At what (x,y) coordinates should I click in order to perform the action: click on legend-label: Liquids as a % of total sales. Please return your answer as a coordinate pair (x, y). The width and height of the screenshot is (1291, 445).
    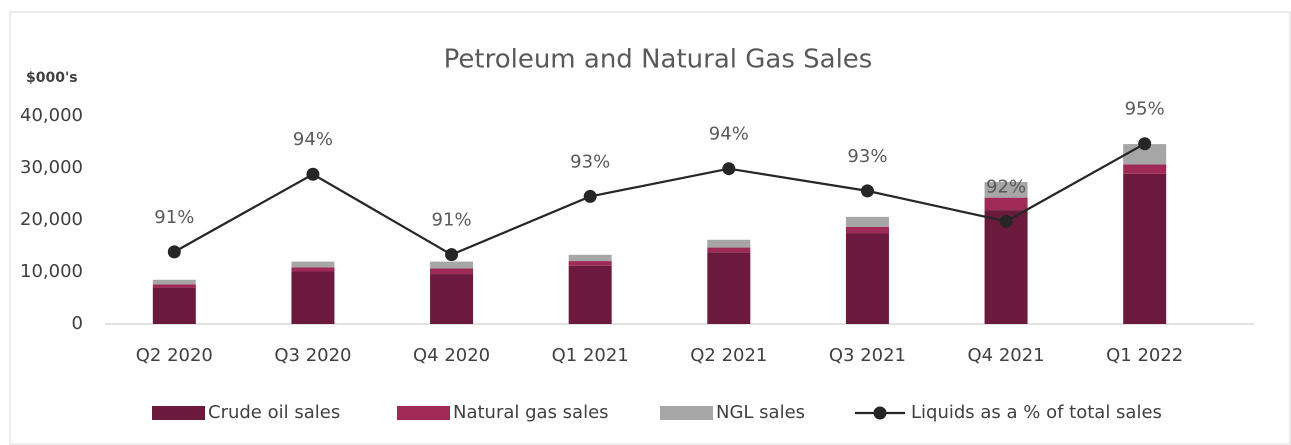
    Looking at the image, I should click on (1036, 412).